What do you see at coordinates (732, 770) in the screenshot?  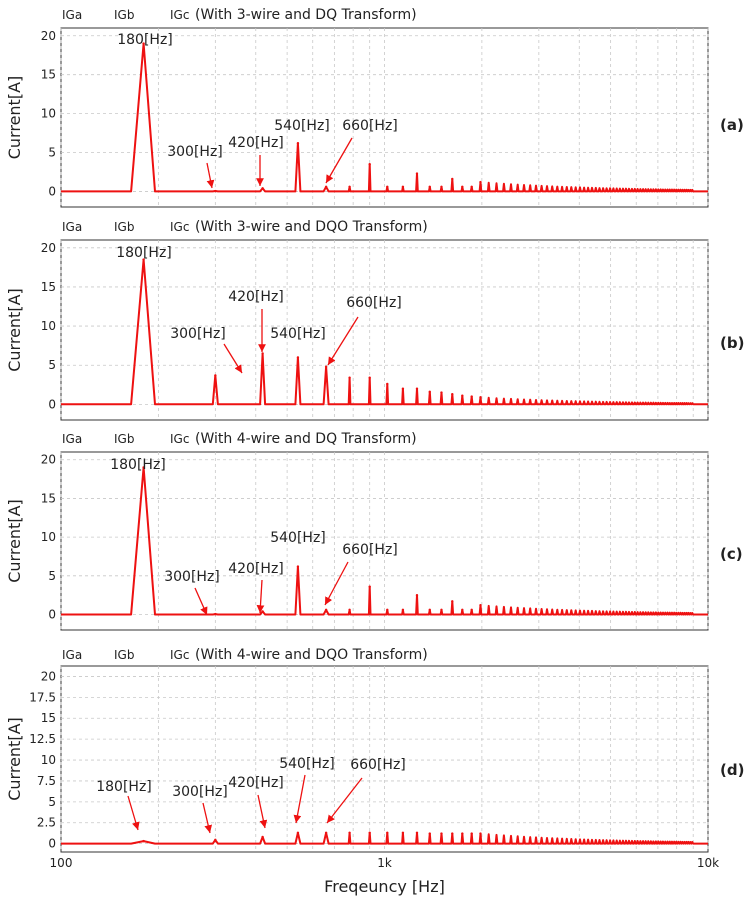 I see `panel-label: (d)` at bounding box center [732, 770].